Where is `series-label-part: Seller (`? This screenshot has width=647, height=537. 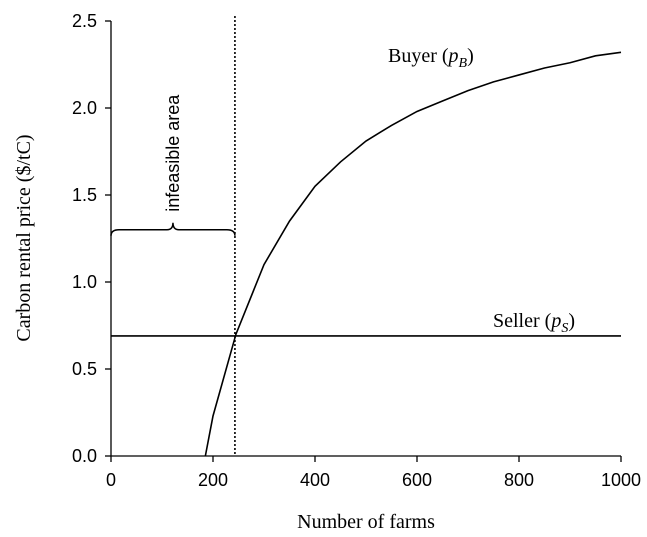 series-label-part: Seller ( is located at coordinates (522, 321).